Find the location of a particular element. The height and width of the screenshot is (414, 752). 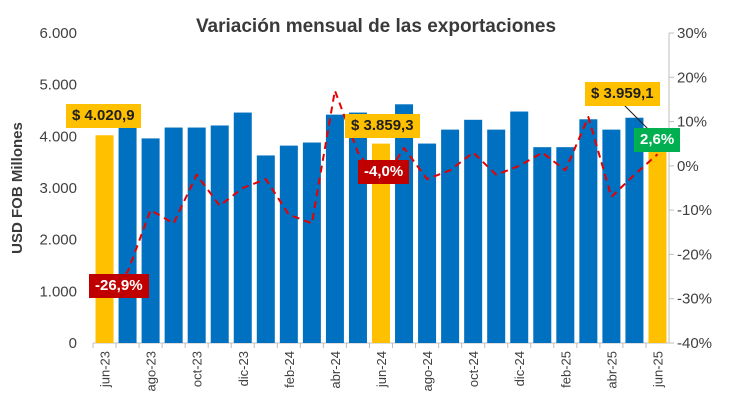

y-tick-label: 2.000 is located at coordinates (58, 240).